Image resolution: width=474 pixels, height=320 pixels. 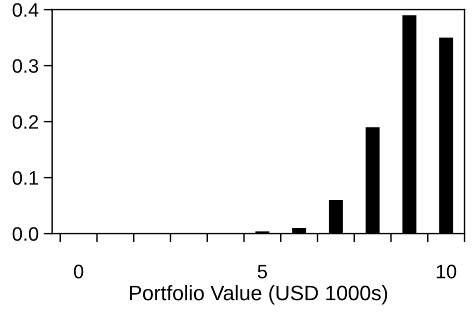 I want to click on y-tick-label: 0.1, so click(x=25, y=178).